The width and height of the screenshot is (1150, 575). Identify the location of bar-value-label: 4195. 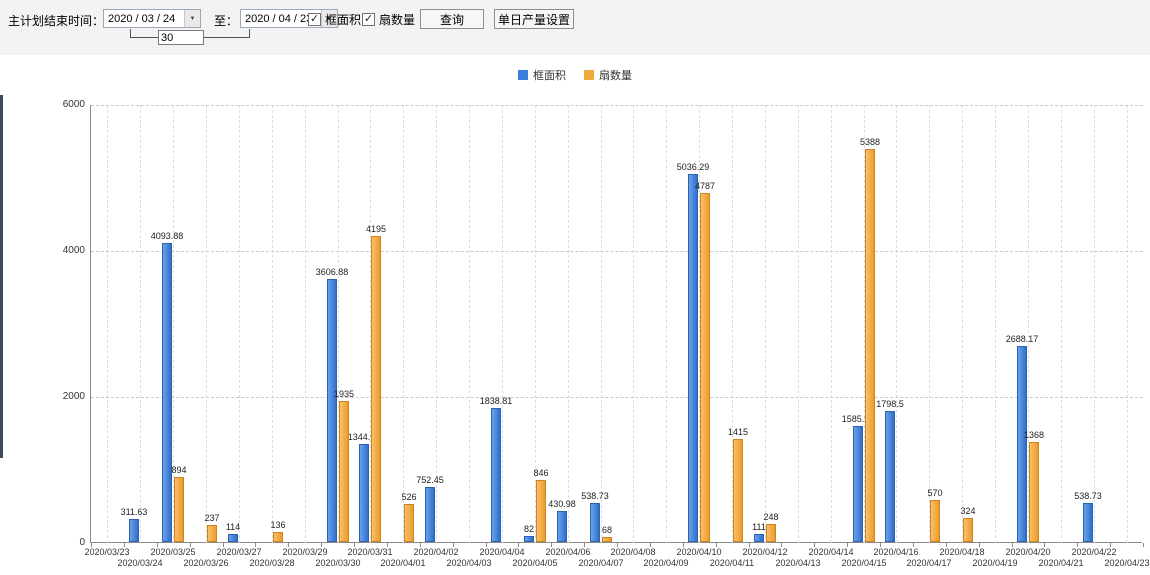
(376, 229).